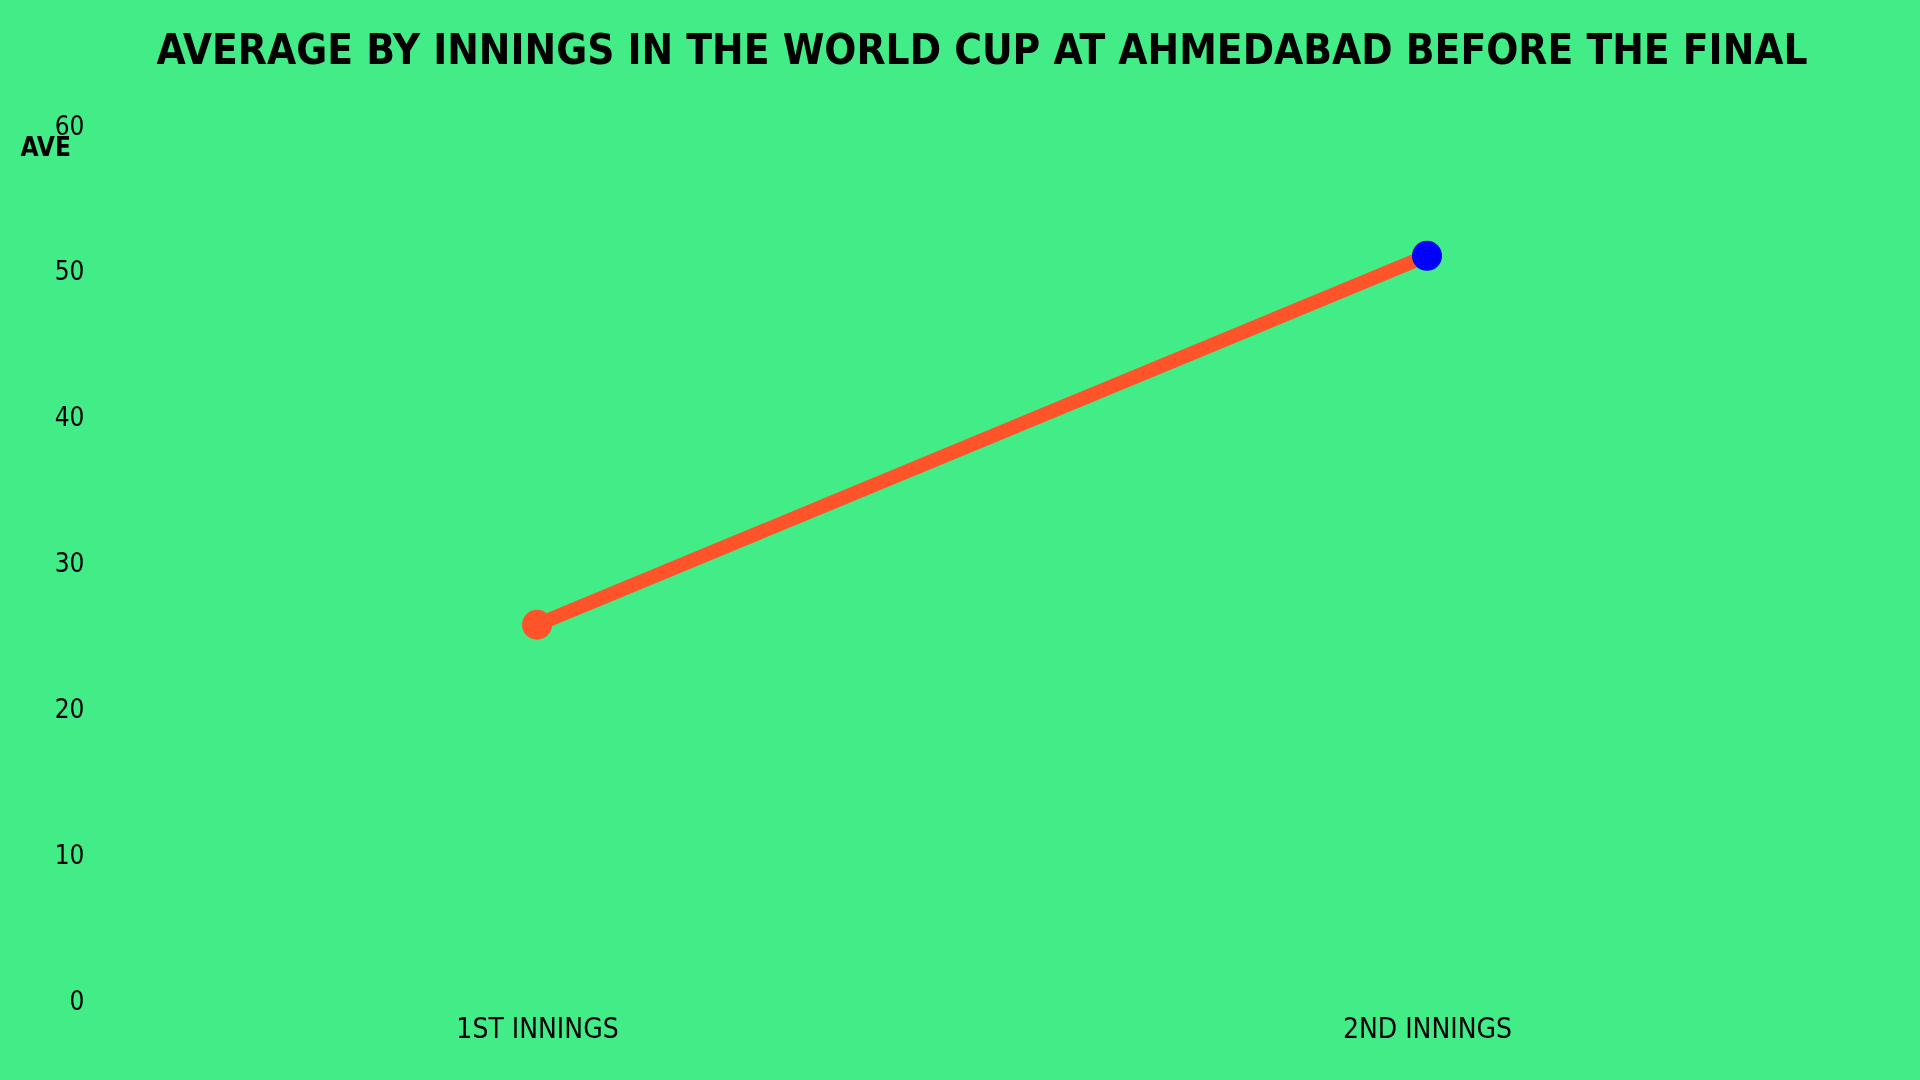 The height and width of the screenshot is (1080, 1920). What do you see at coordinates (69, 271) in the screenshot?
I see `y-tick-label: 50` at bounding box center [69, 271].